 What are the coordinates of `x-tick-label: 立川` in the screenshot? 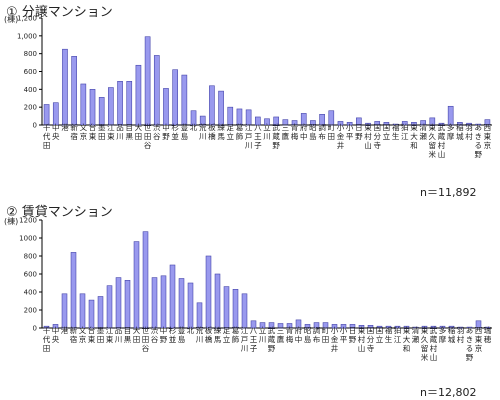 It's located at (267, 131).